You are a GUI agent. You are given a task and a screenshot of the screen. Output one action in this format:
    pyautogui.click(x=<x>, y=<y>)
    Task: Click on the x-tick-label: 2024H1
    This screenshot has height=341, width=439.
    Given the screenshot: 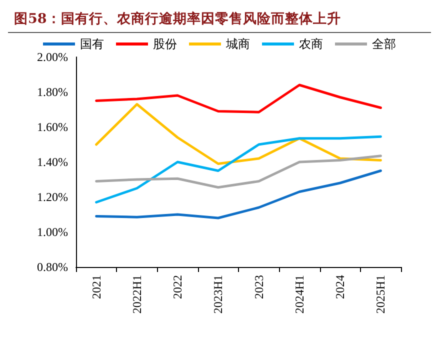 What is the action you would take?
    pyautogui.click(x=299, y=294)
    